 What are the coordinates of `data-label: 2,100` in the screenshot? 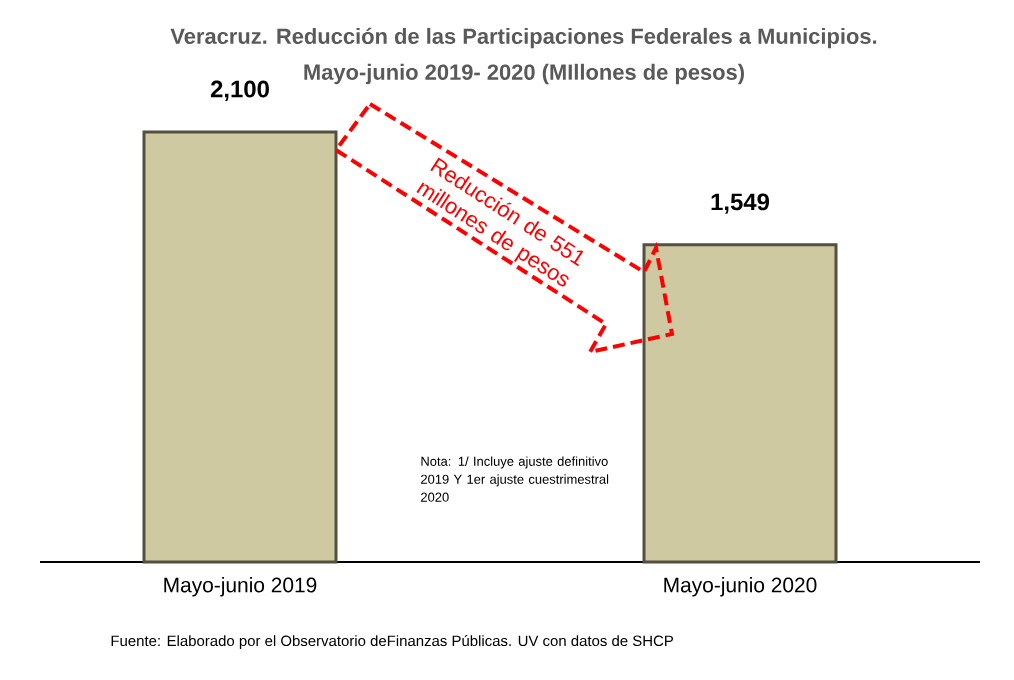 It's located at (239, 90).